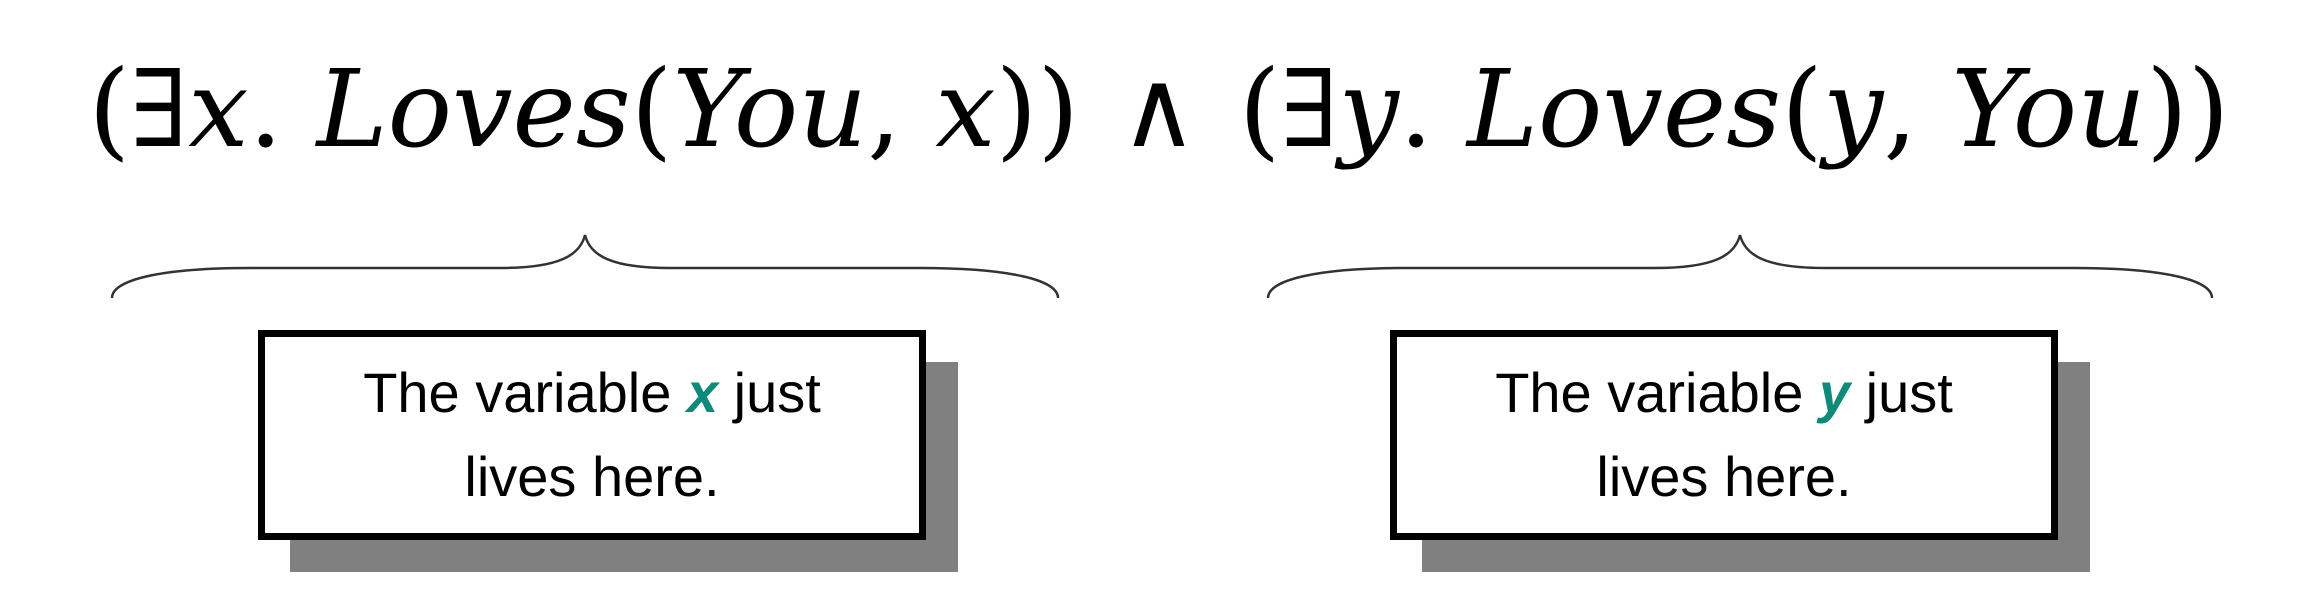 The width and height of the screenshot is (2318, 593). I want to click on arg-x: x, so click(965, 110).